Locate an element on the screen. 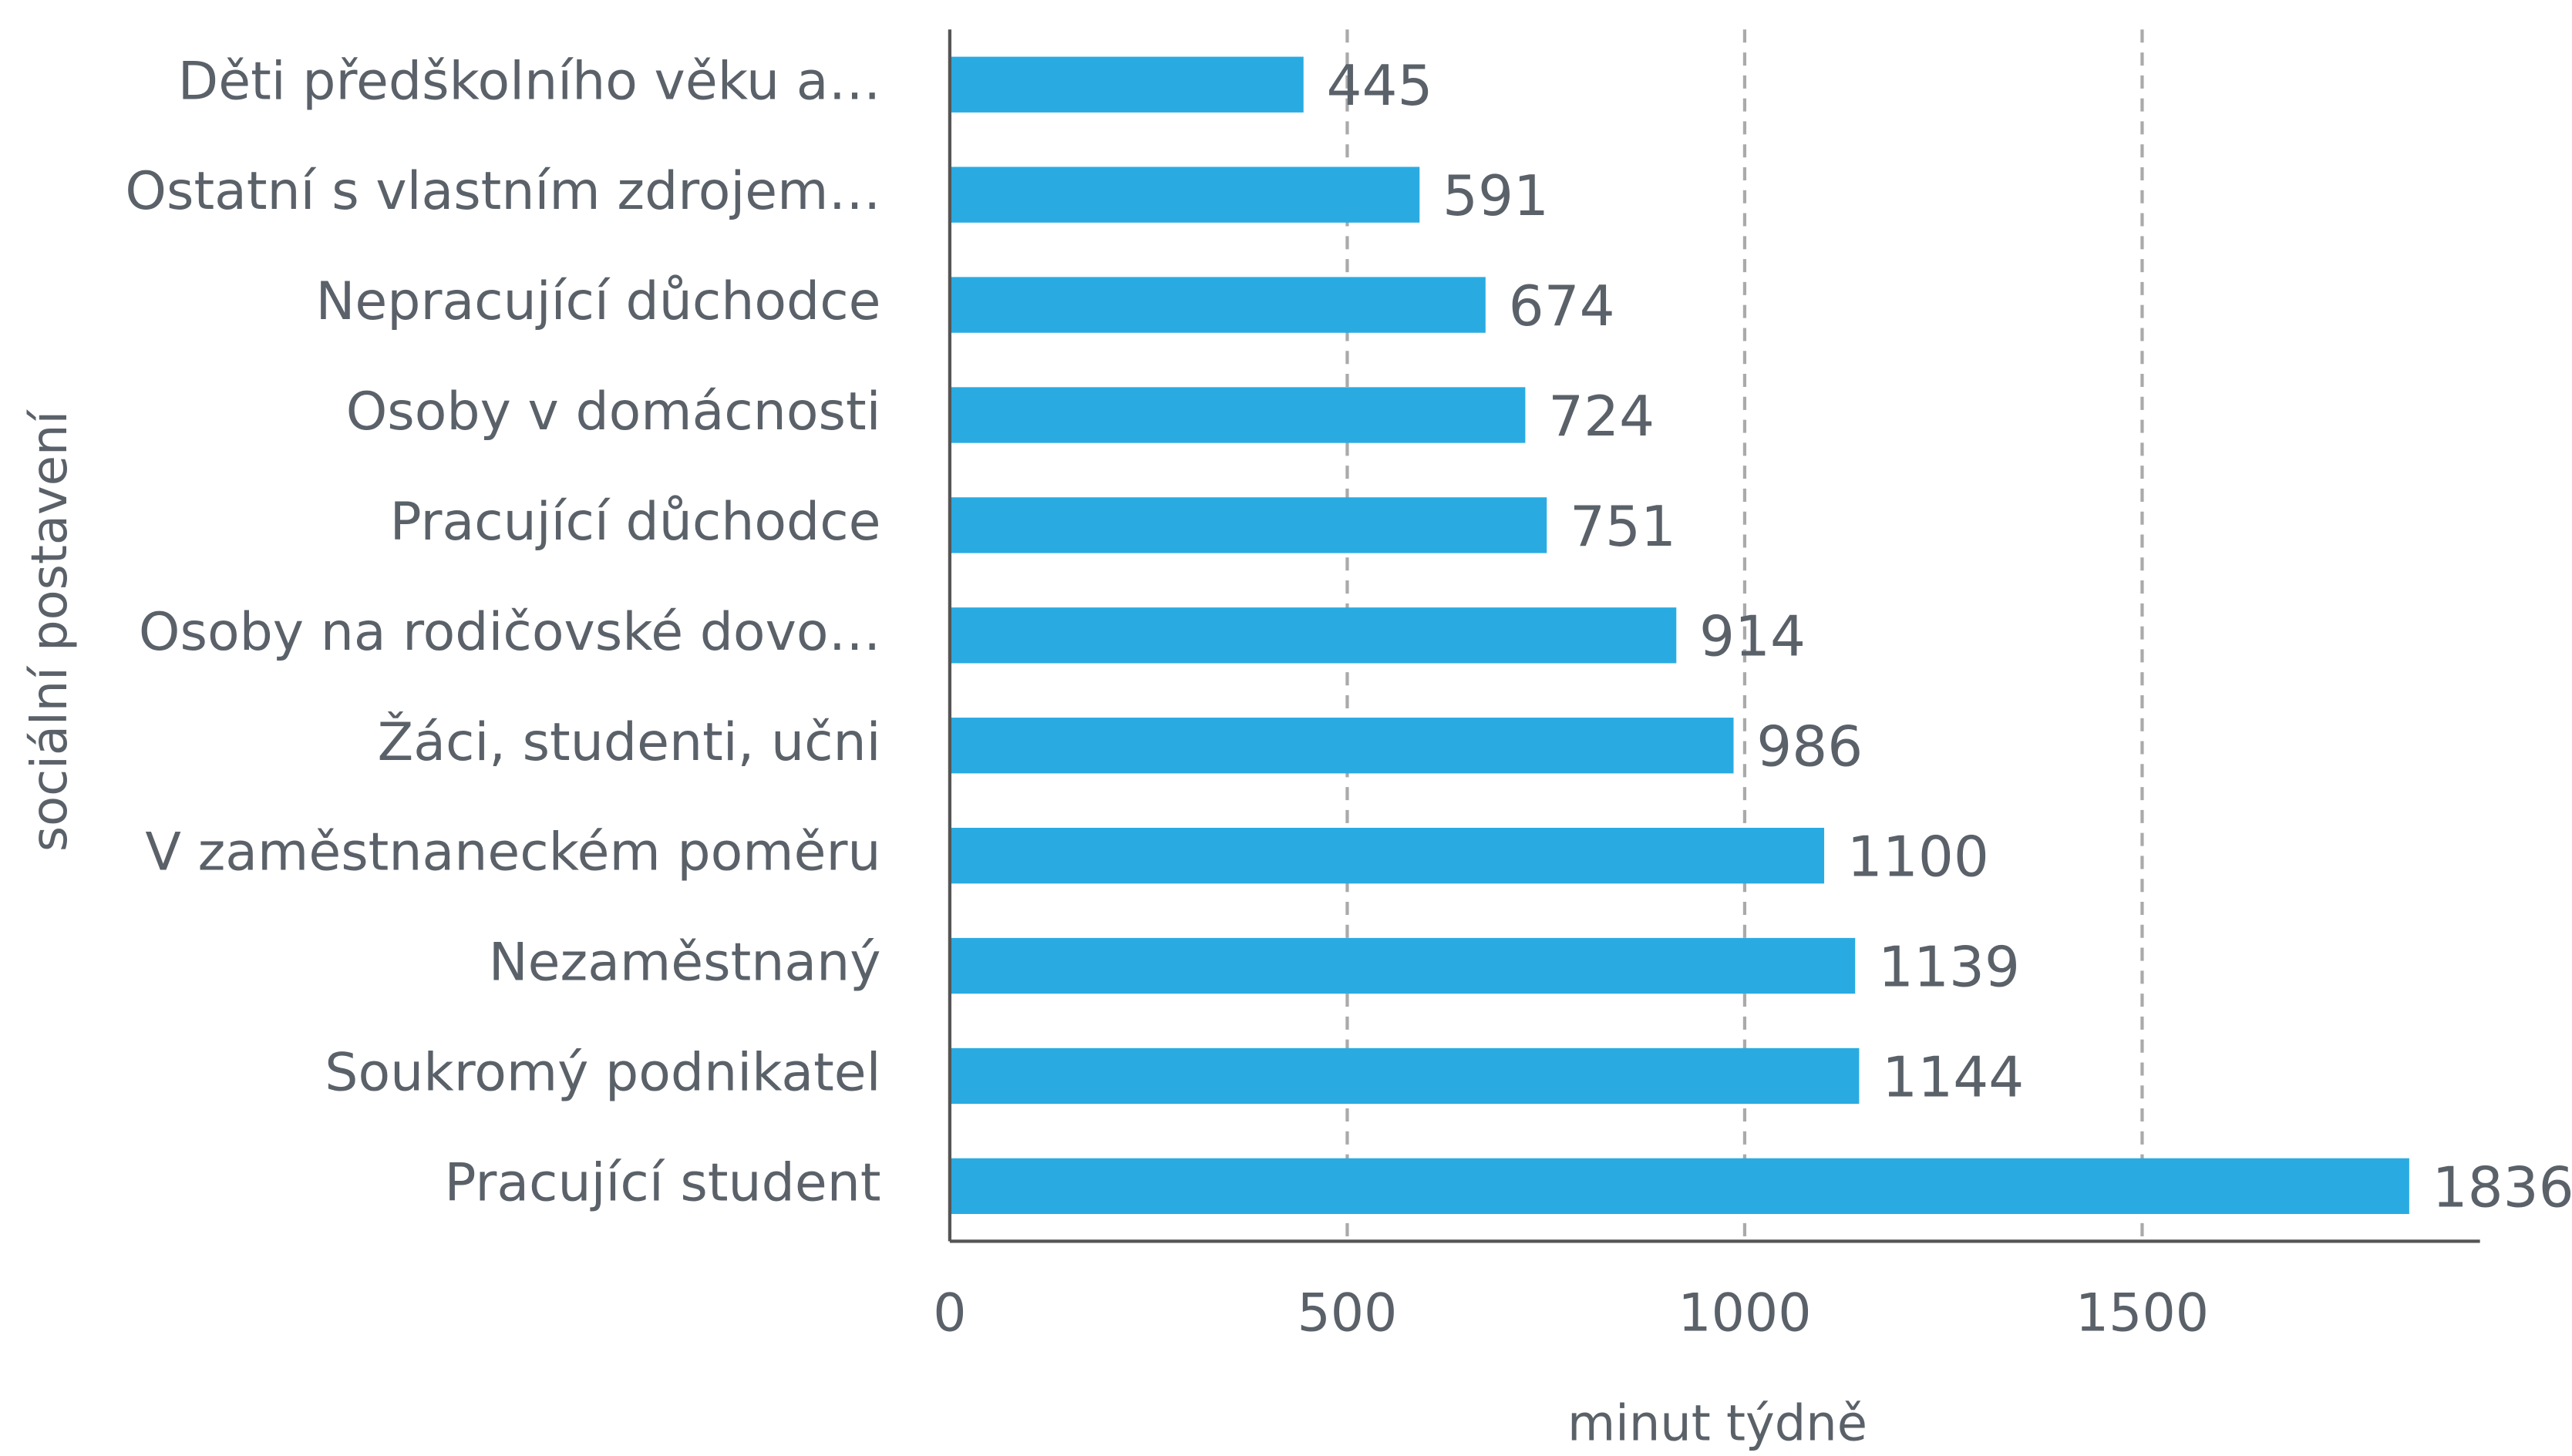 This screenshot has width=2572, height=1456. x-tick-label: 1500 is located at coordinates (2142, 1313).